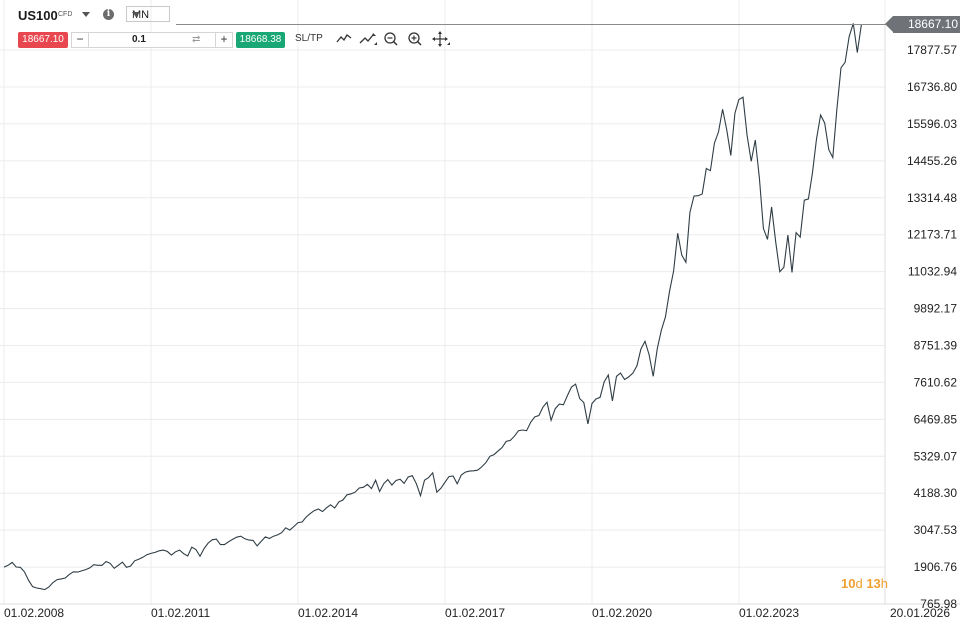 The image size is (960, 626). I want to click on y-tick-label: 9892.17, so click(936, 309).